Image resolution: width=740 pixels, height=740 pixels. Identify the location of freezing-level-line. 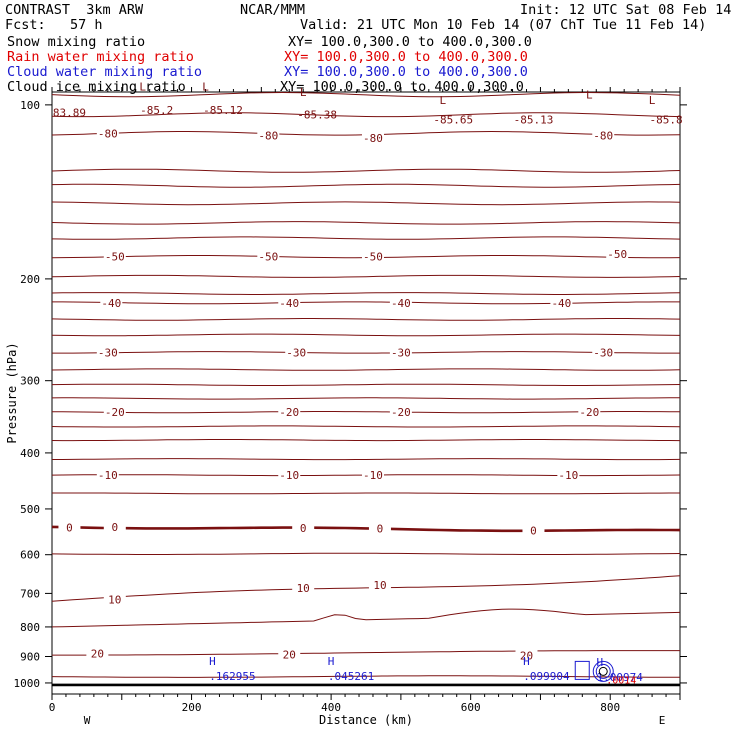
(366, 529).